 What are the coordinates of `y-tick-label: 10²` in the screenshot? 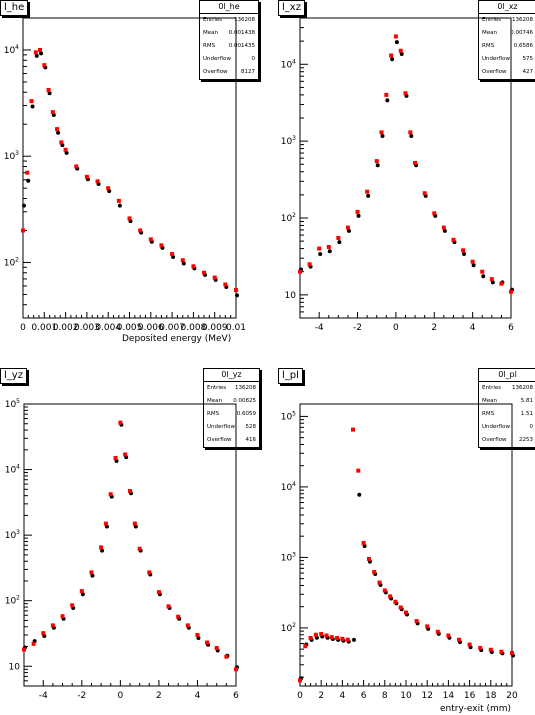 It's located at (288, 628).